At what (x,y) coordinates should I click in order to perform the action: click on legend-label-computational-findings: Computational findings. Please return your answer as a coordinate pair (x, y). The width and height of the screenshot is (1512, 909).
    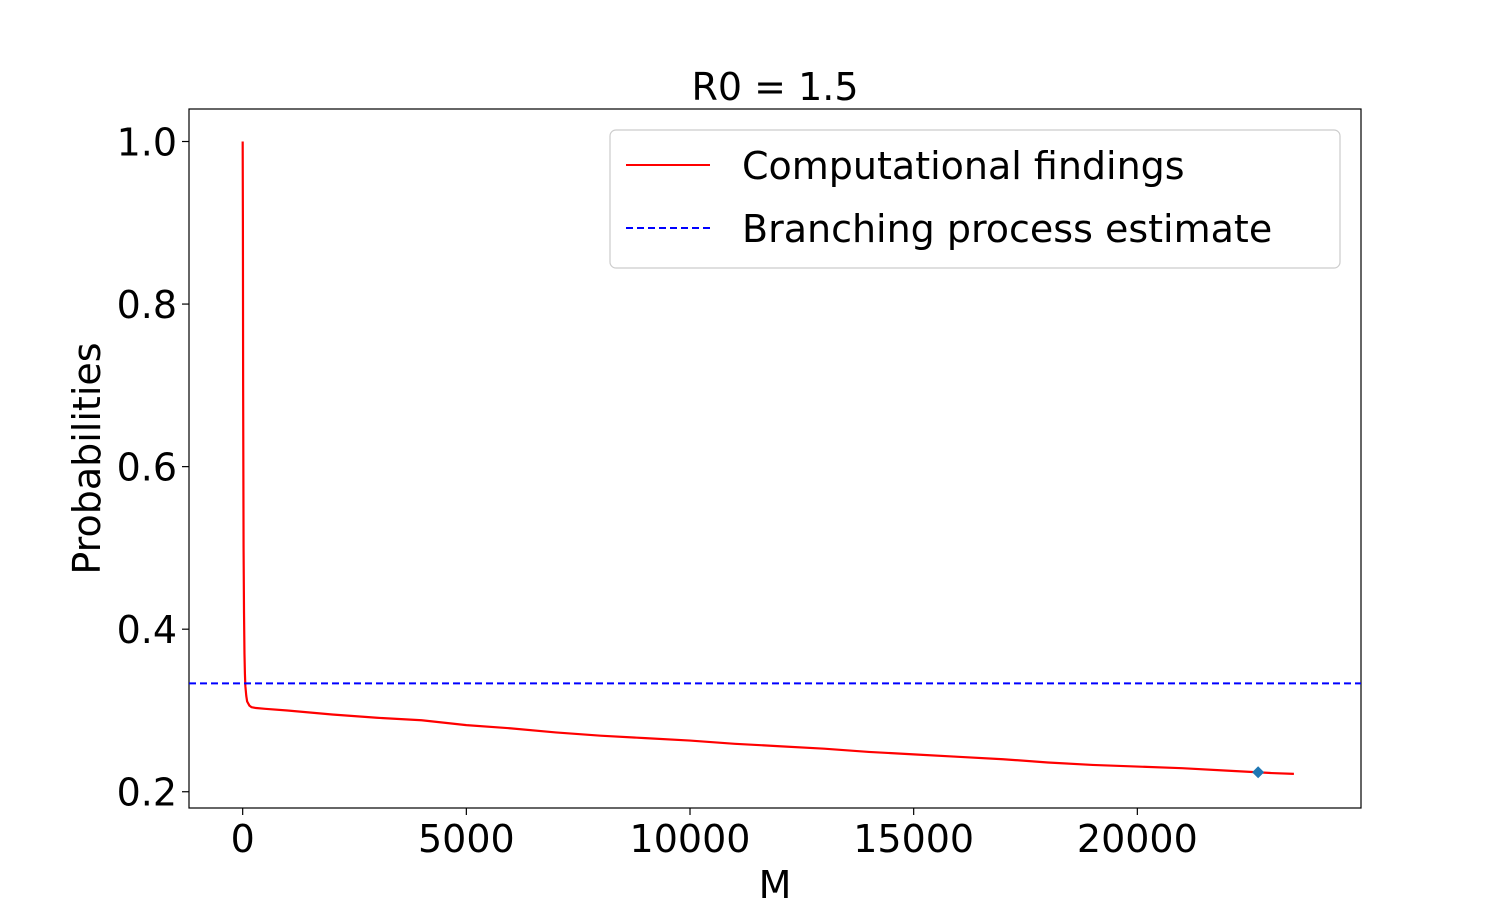
    Looking at the image, I should click on (963, 166).